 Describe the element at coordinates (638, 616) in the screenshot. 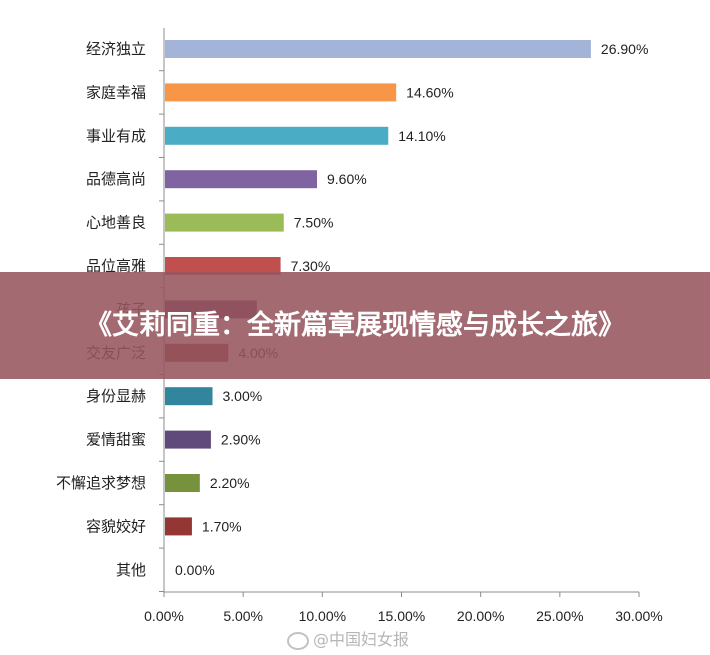

I see `x-tick-label: 30.00%` at that location.